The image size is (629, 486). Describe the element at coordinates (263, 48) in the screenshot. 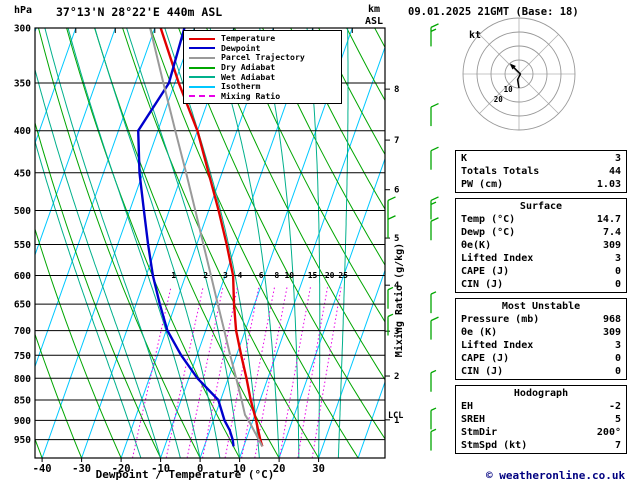

I see `legend-item: Dewpoint` at that location.